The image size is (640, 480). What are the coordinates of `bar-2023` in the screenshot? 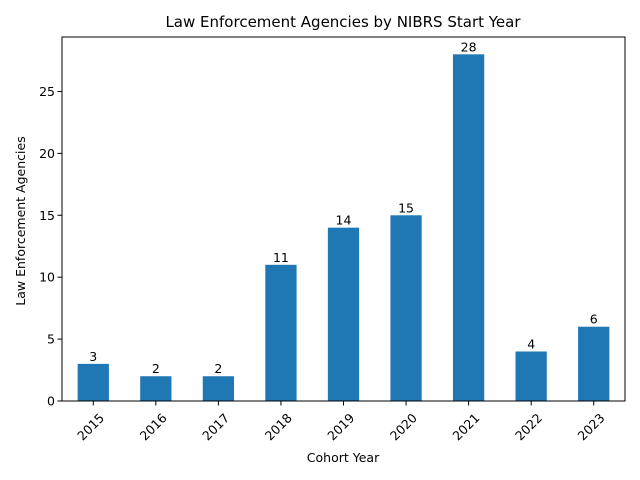 It's located at (594, 363).